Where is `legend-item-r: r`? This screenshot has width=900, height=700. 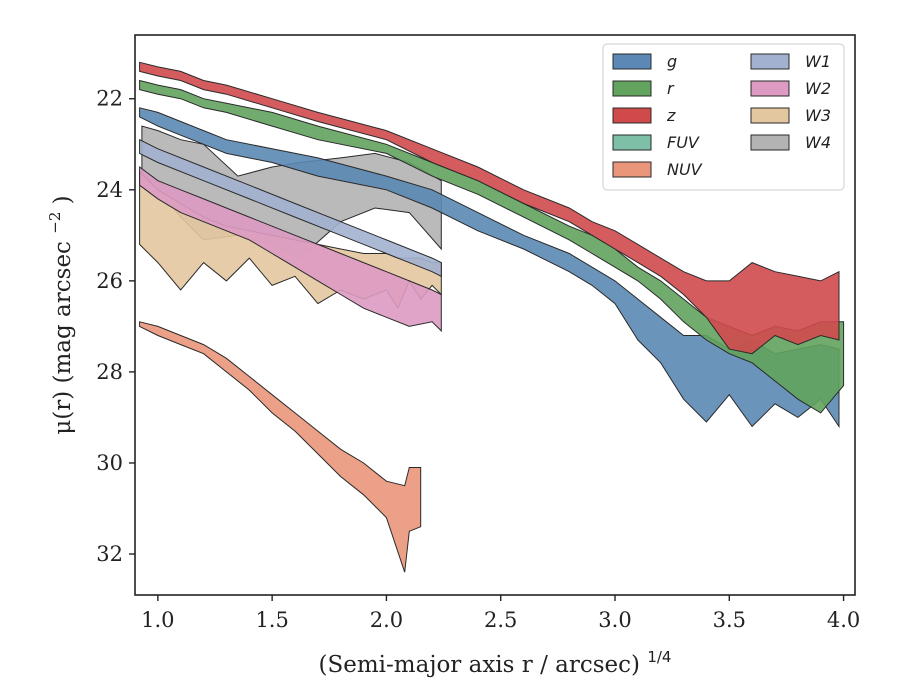
legend-item-r: r is located at coordinates (643, 88).